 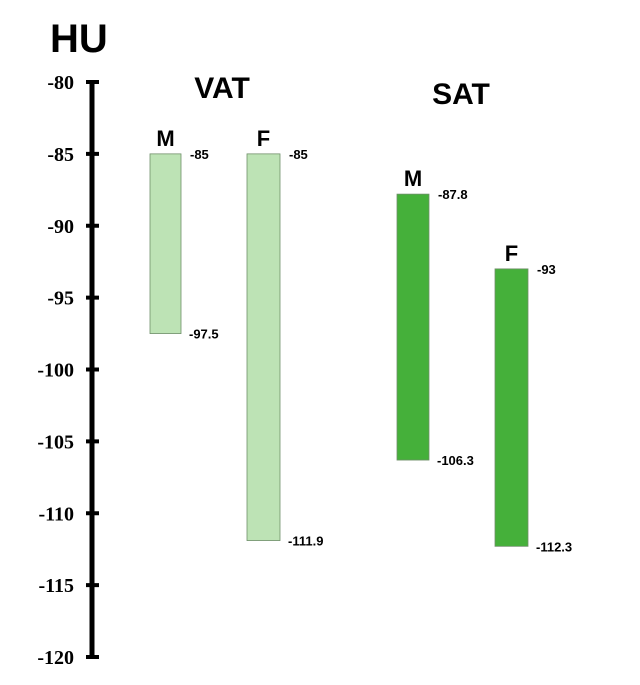 What do you see at coordinates (455, 460) in the screenshot?
I see `bar-bottom-label-sat-m: -106.3` at bounding box center [455, 460].